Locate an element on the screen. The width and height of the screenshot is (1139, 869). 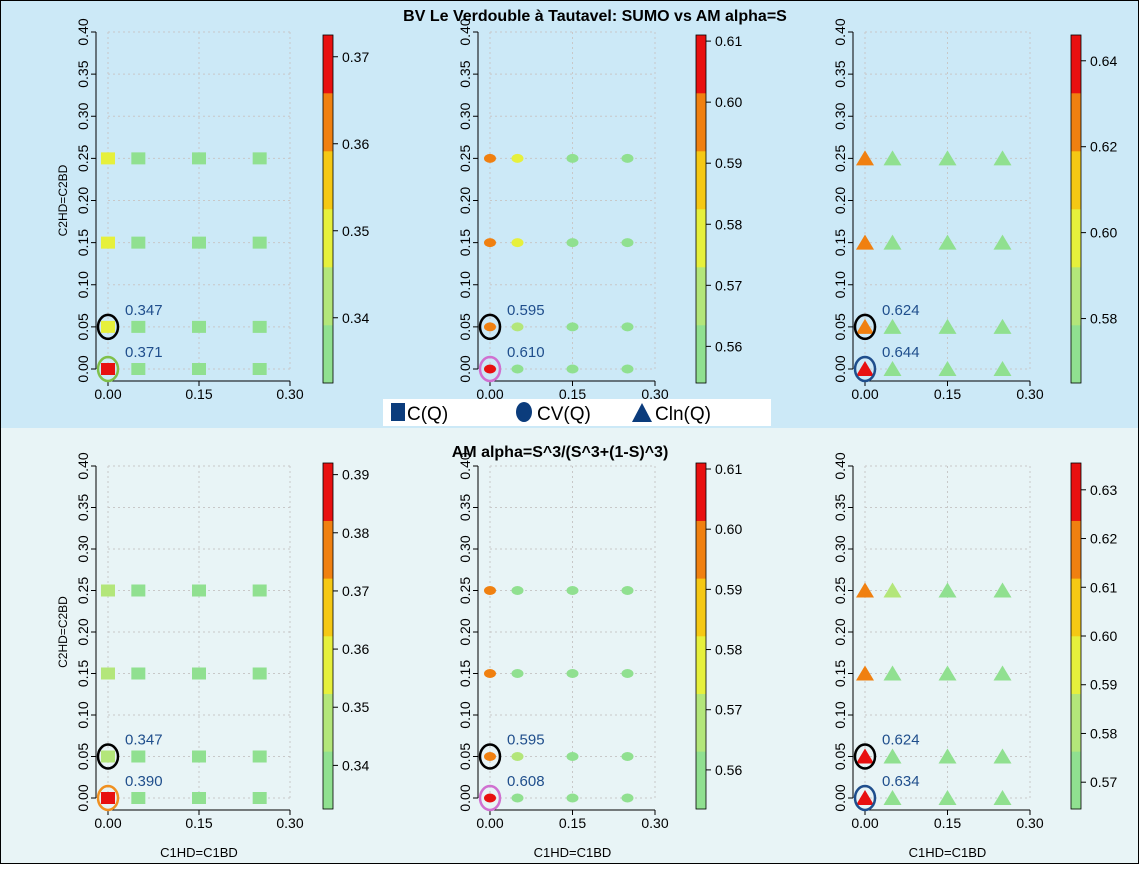
bottom-title: AM alpha=S^3/(S^3+(1-S)^3) is located at coordinates (560, 452).